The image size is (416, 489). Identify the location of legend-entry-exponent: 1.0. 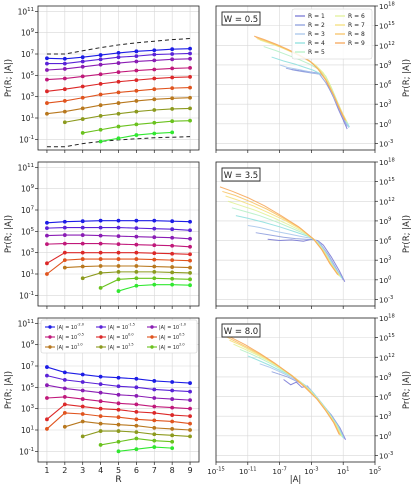
(80, 345).